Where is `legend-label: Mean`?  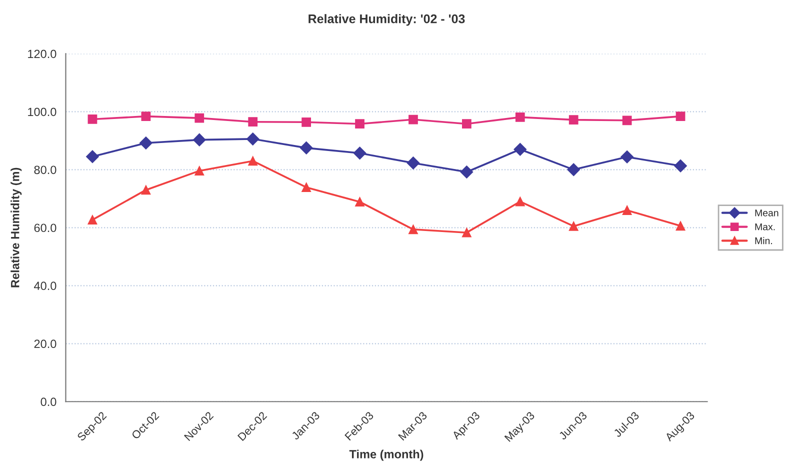 legend-label: Mean is located at coordinates (766, 213).